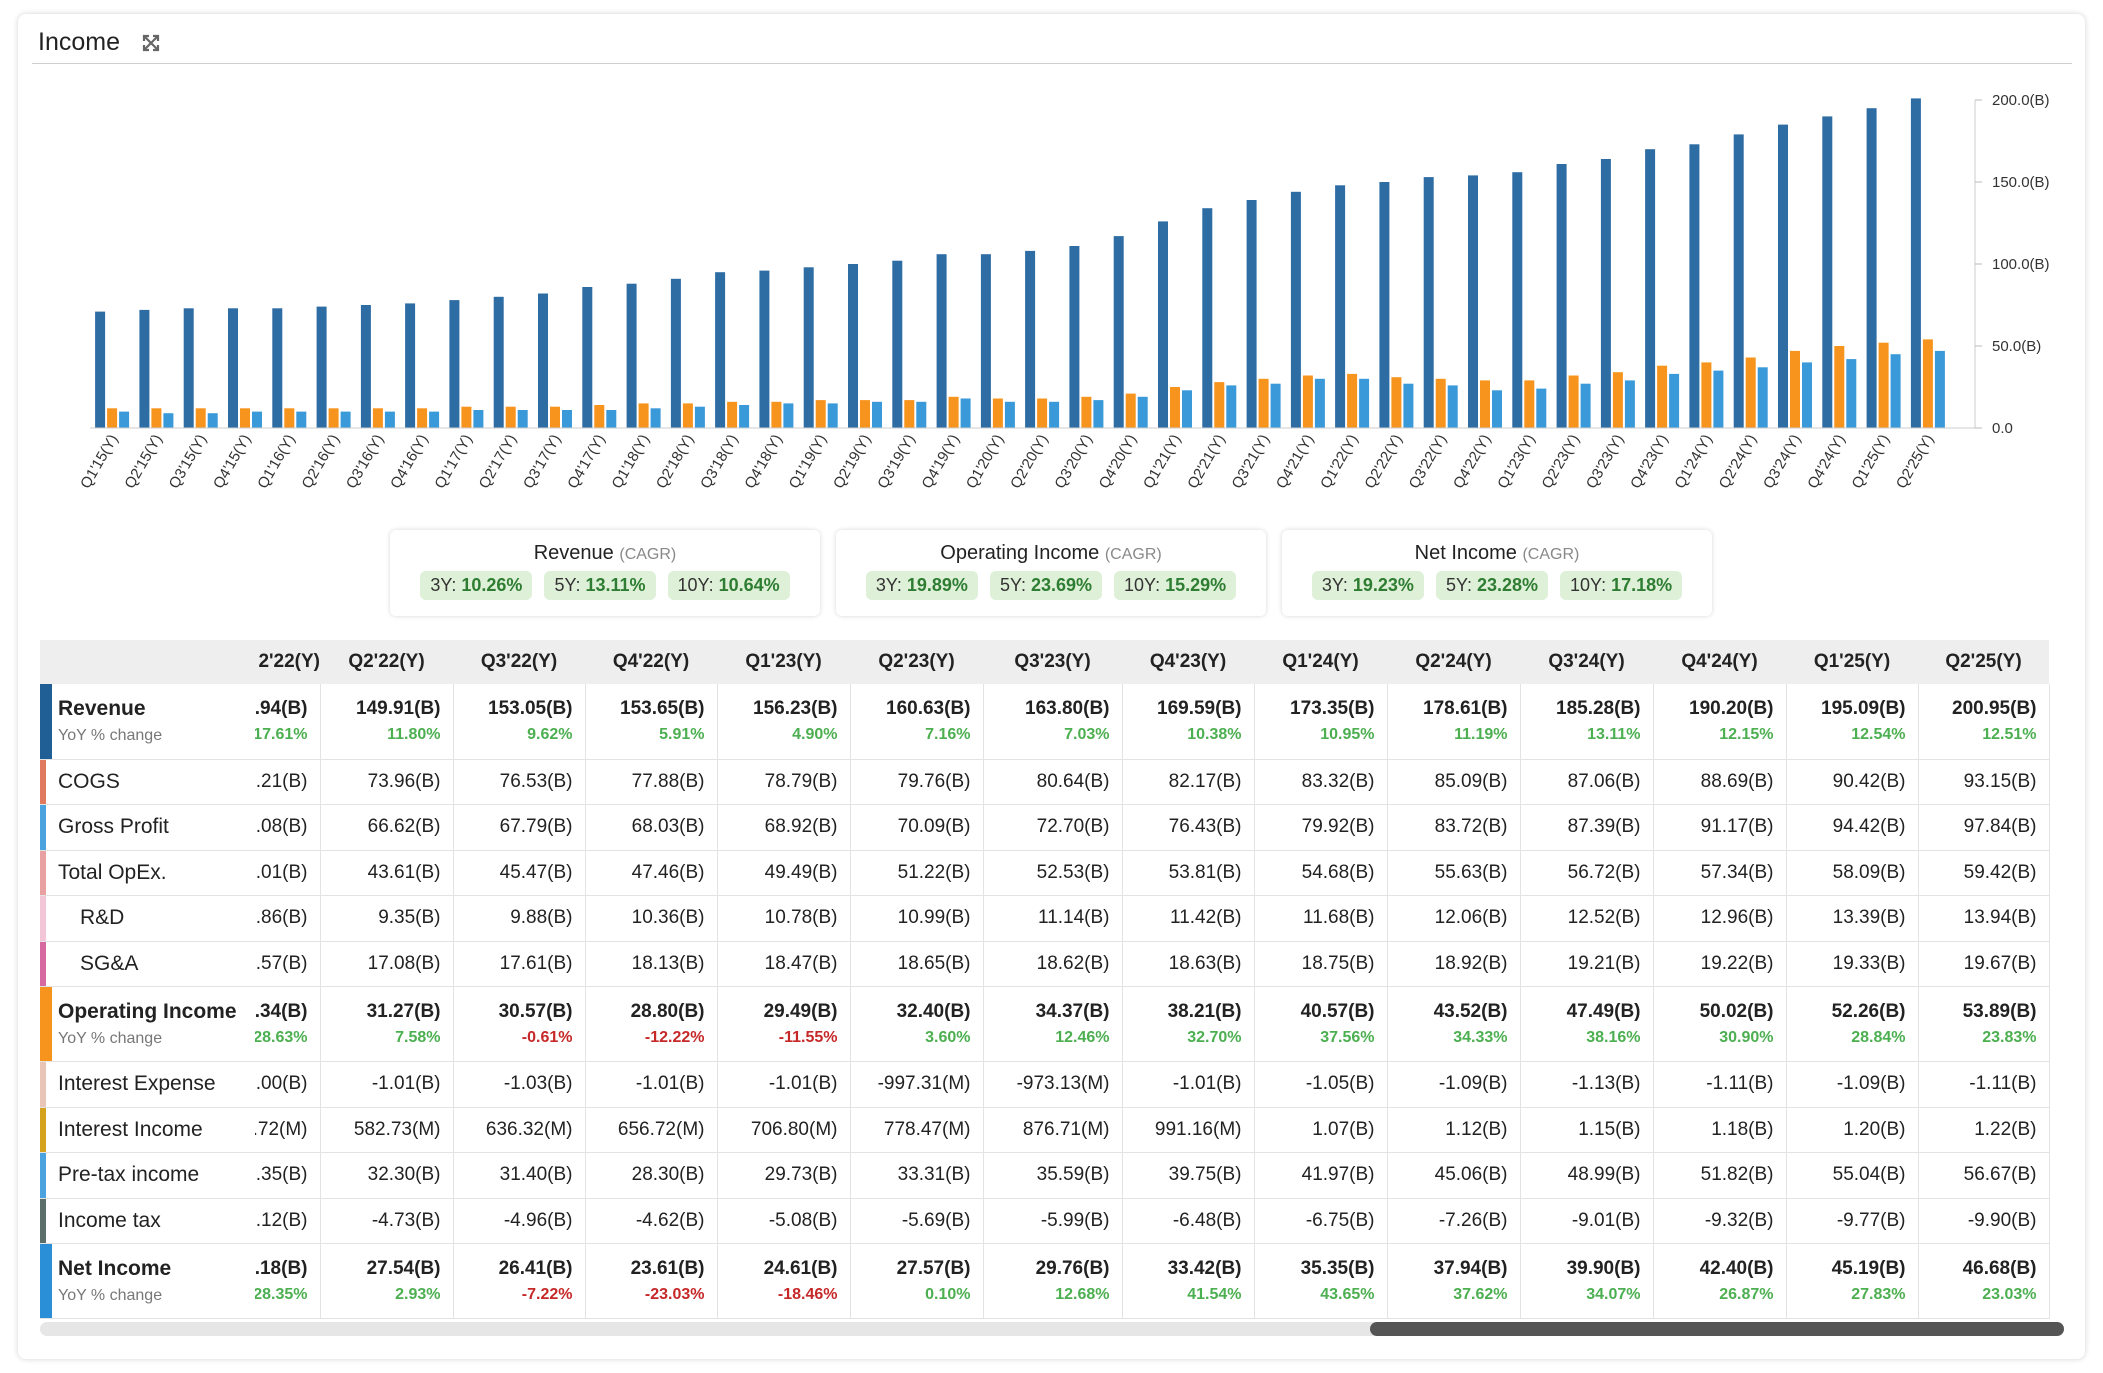  Describe the element at coordinates (651, 662) in the screenshot. I see `column-header: Q4'22(Y)` at that location.